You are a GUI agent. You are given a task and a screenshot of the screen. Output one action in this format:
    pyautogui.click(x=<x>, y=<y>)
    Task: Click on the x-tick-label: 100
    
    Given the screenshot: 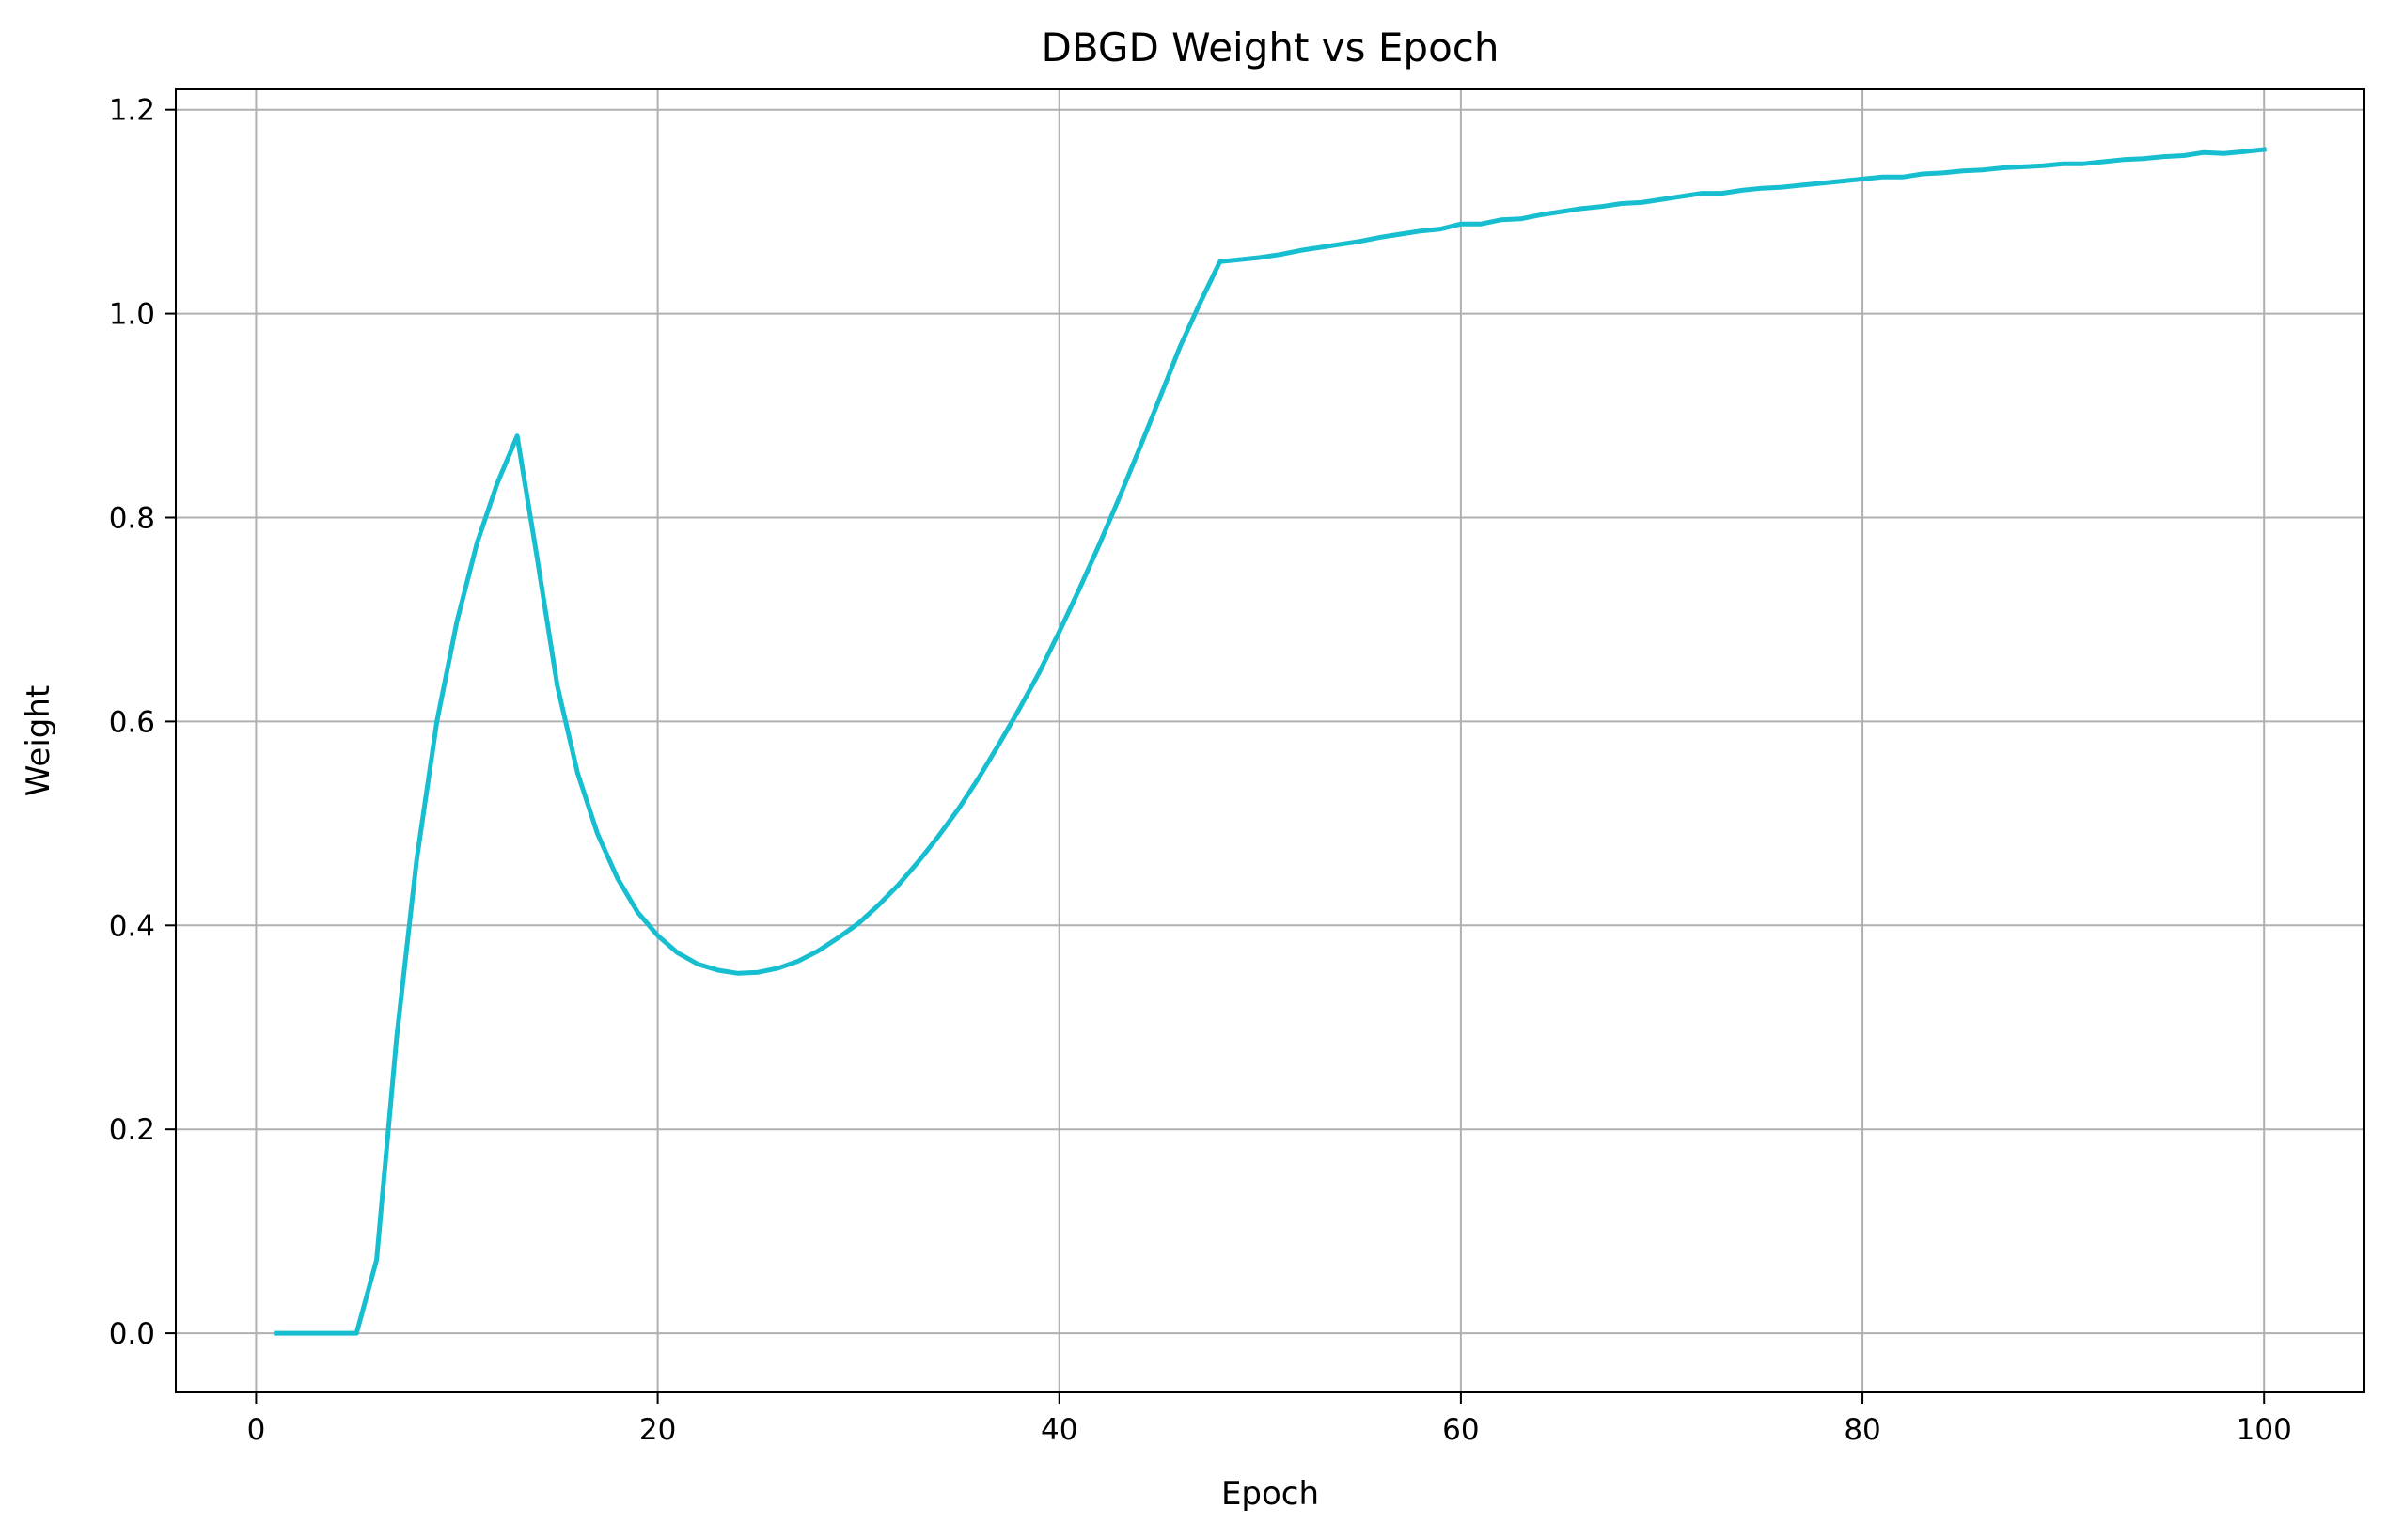 What is the action you would take?
    pyautogui.click(x=2264, y=1430)
    